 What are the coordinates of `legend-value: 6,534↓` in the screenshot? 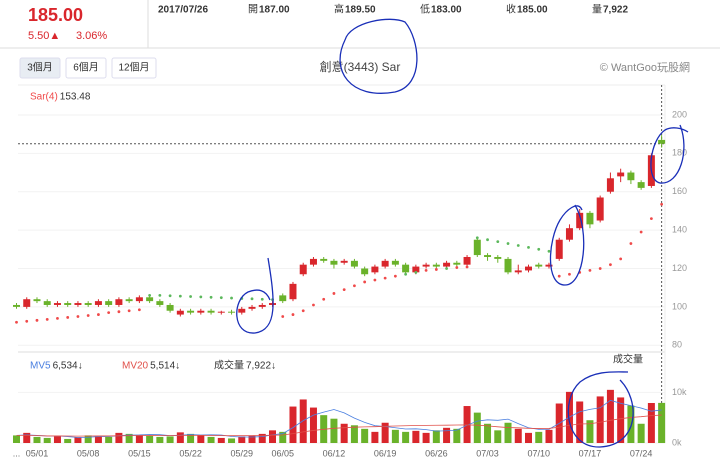 It's located at (68, 366).